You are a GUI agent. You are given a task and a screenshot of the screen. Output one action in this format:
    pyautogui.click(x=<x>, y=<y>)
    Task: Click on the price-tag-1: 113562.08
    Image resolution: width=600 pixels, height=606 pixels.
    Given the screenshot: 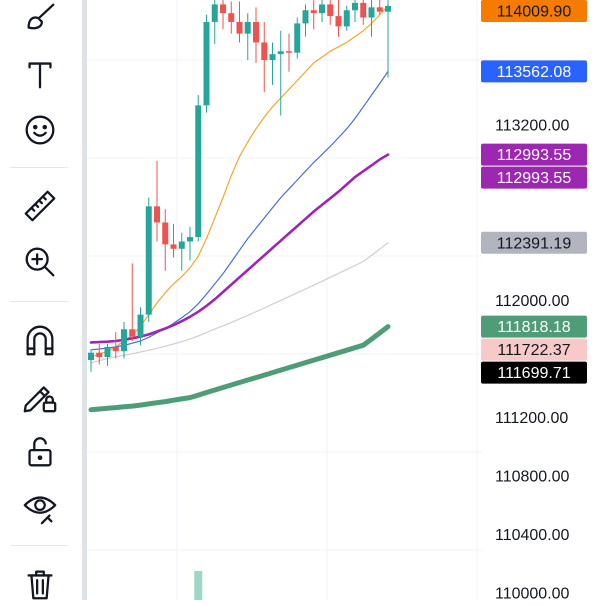 What is the action you would take?
    pyautogui.click(x=534, y=71)
    